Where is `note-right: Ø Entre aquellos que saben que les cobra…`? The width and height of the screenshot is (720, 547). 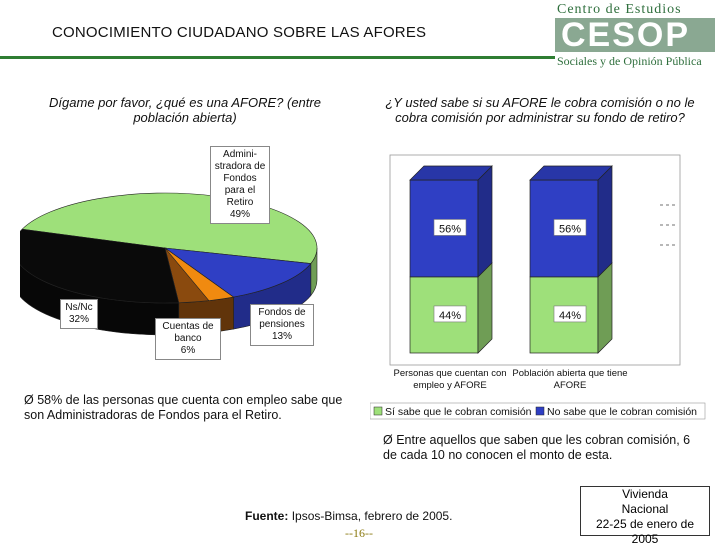
note-right: Ø Entre aquellos que saben que les cobra… is located at coordinates (537, 447).